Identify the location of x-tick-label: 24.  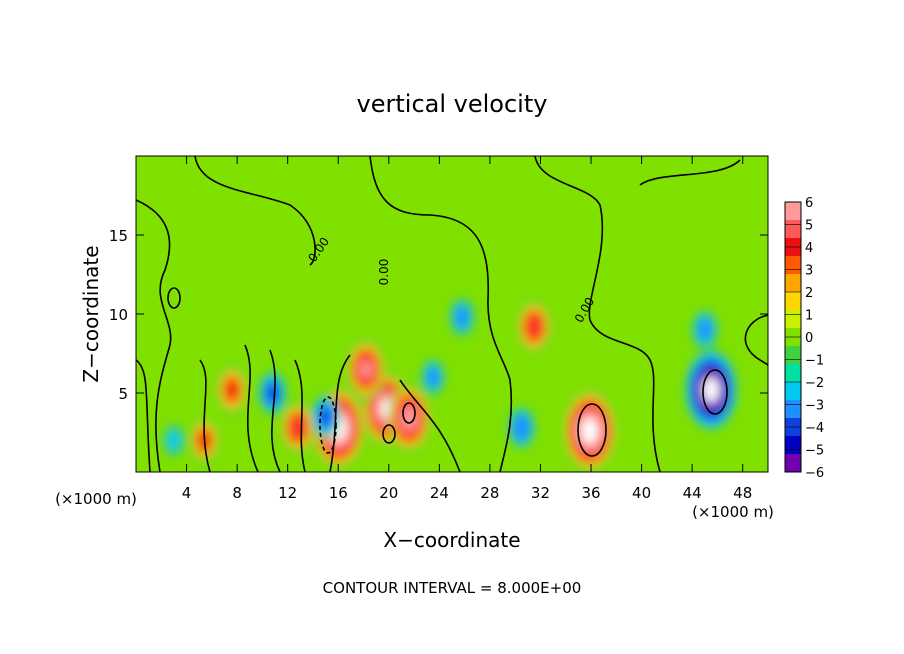
(439, 493).